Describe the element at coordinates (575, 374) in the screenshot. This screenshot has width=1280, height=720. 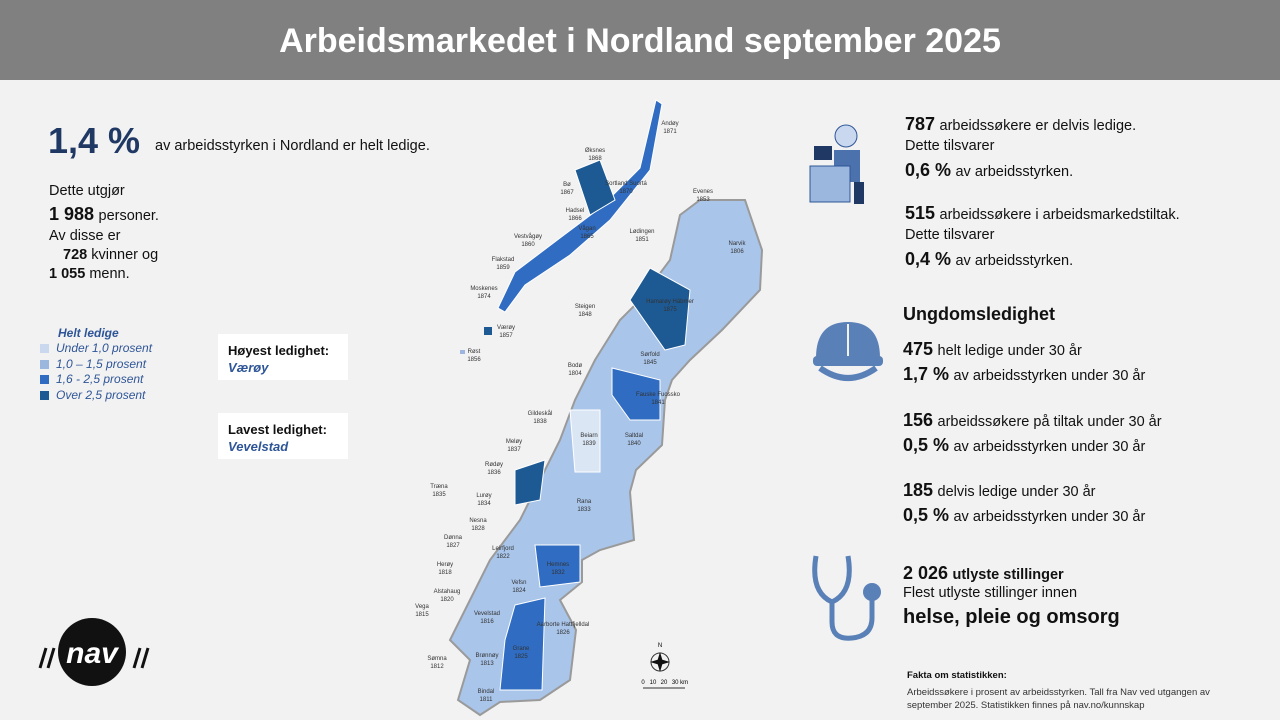
I see `municipality-code: 1804` at that location.